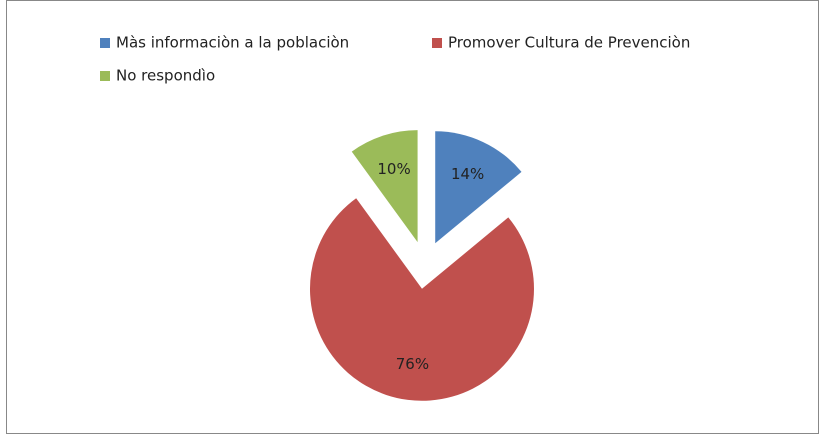  Describe the element at coordinates (412, 364) in the screenshot. I see `data-label: 76%` at that location.